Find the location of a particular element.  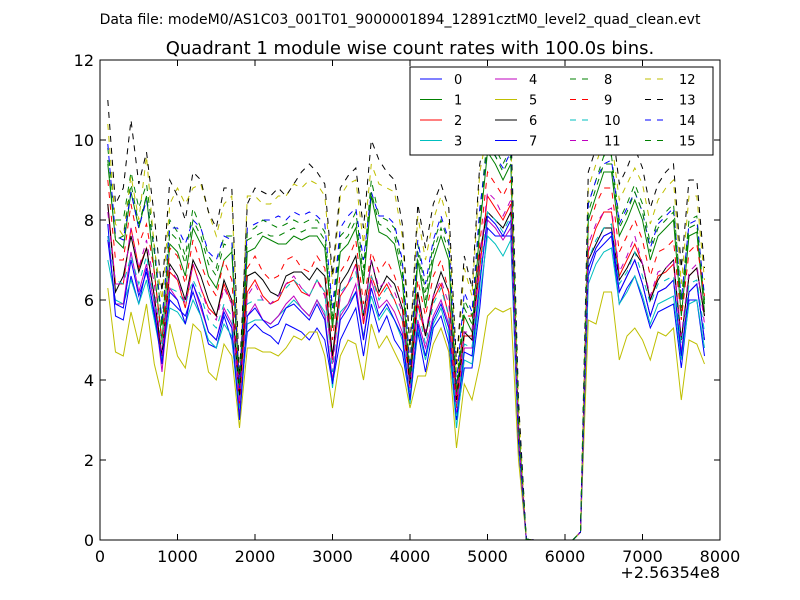

legend-label-4: 4 is located at coordinates (533, 80).